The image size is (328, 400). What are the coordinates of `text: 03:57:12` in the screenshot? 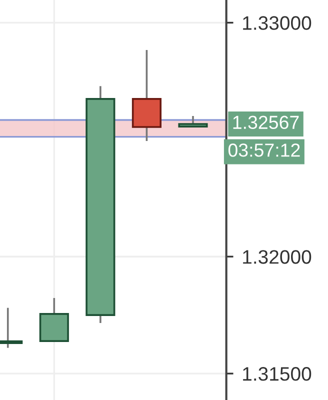 It's located at (264, 150).